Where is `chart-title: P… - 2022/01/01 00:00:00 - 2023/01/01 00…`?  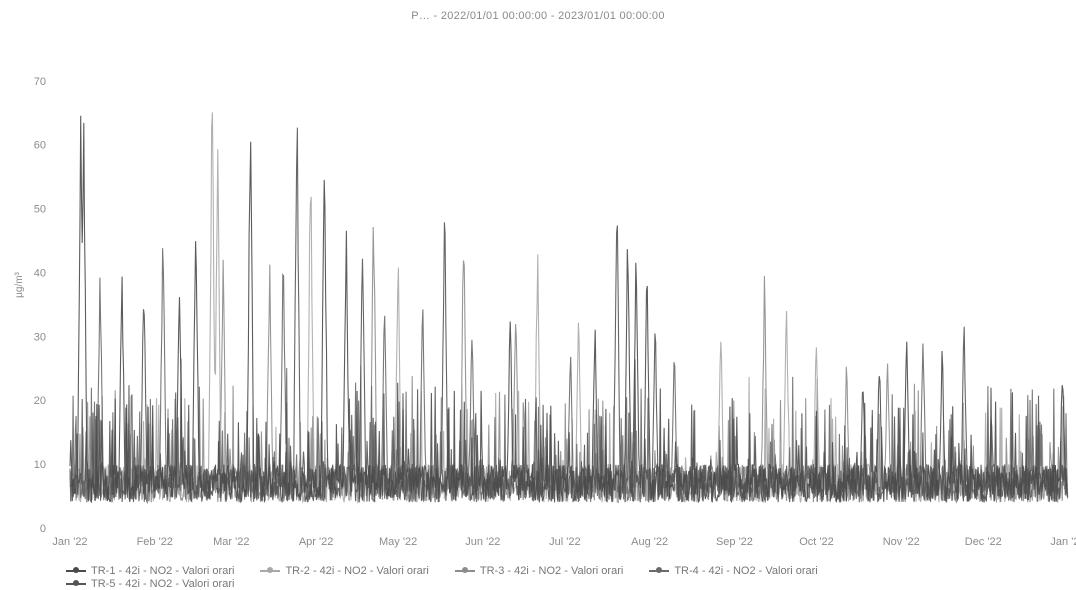
chart-title: P… - 2022/01/01 00:00:00 - 2023/01/01 00… is located at coordinates (538, 16).